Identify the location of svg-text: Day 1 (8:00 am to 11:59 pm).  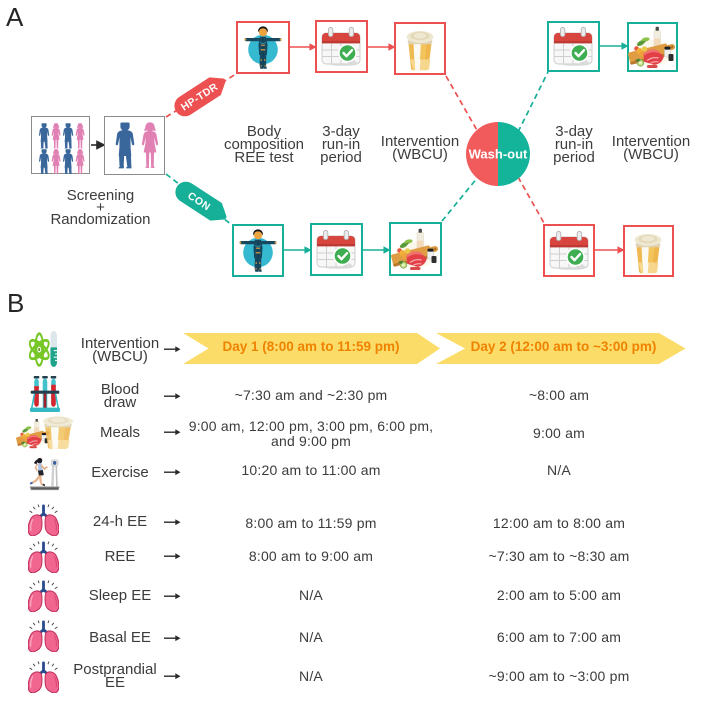
(310, 346).